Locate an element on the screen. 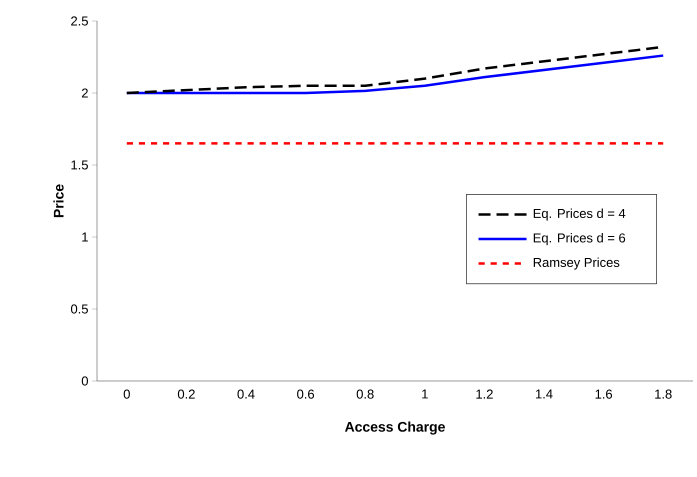 The height and width of the screenshot is (477, 697). x-tick-label: 0.4 is located at coordinates (246, 394).